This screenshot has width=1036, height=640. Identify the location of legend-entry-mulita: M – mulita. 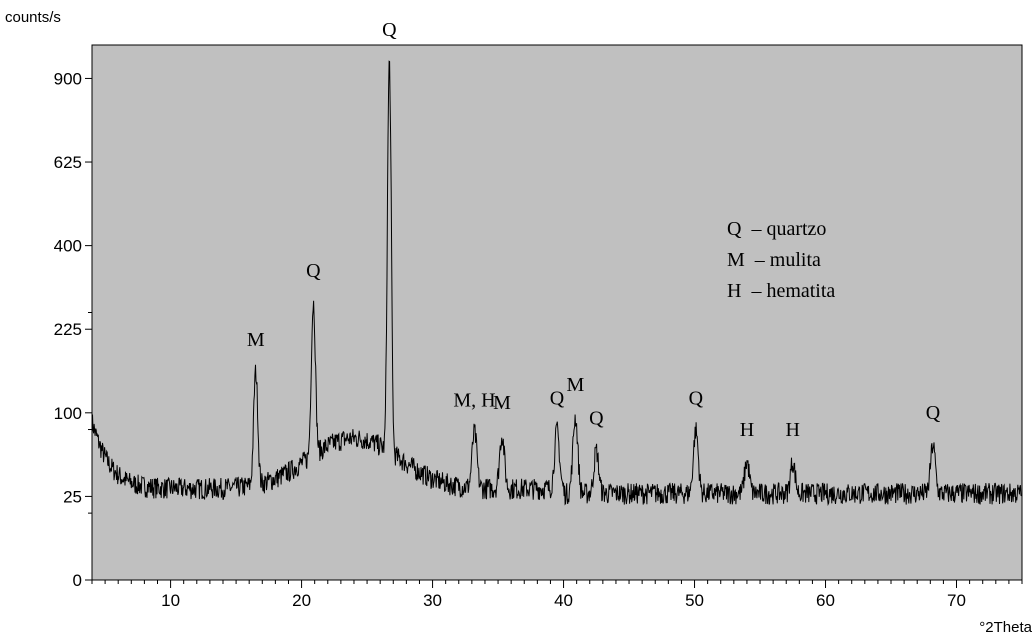
(774, 260).